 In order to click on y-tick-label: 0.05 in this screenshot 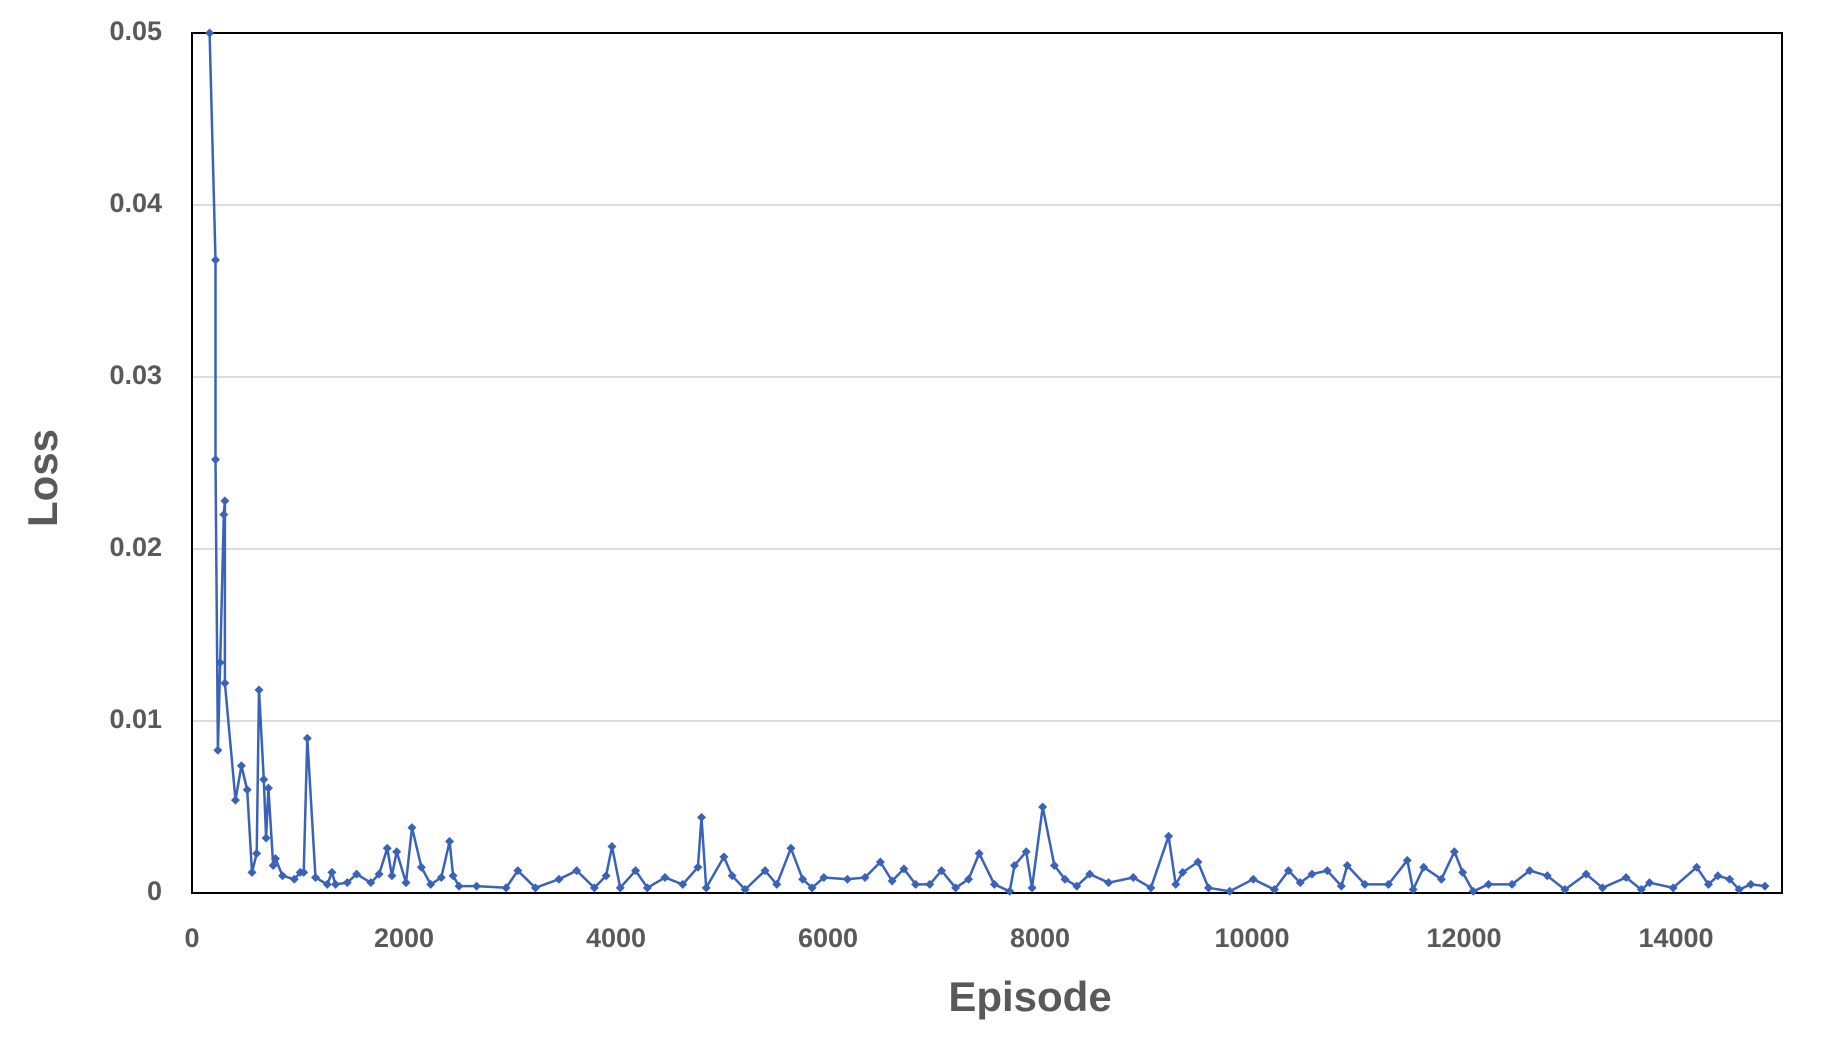, I will do `click(135, 31)`.